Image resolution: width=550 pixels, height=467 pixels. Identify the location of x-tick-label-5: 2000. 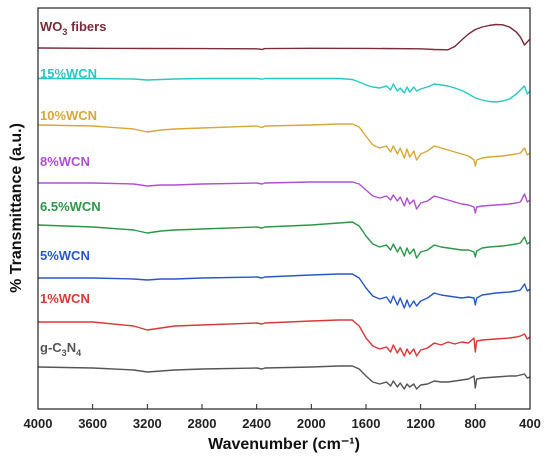
(311, 423).